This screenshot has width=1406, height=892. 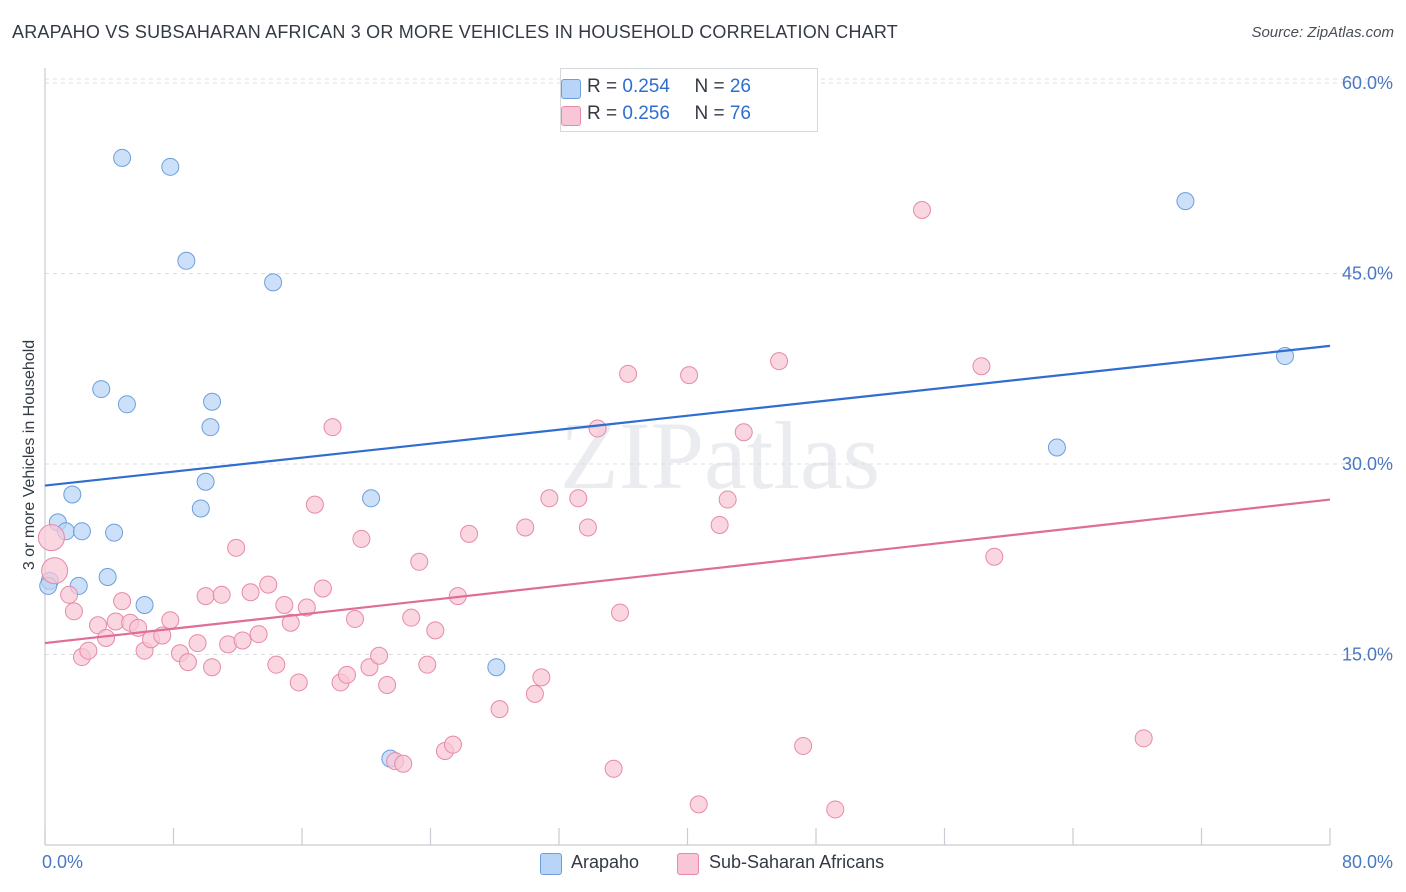 I want to click on x-tick-label: 80.0%, so click(x=1367, y=862).